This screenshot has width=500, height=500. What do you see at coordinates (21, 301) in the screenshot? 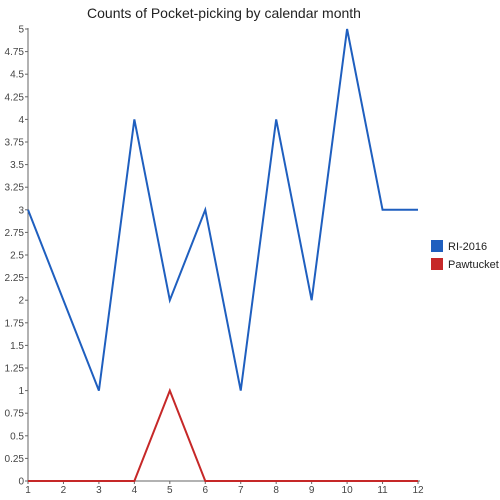
I see `y-tick-label: 2` at bounding box center [21, 301].